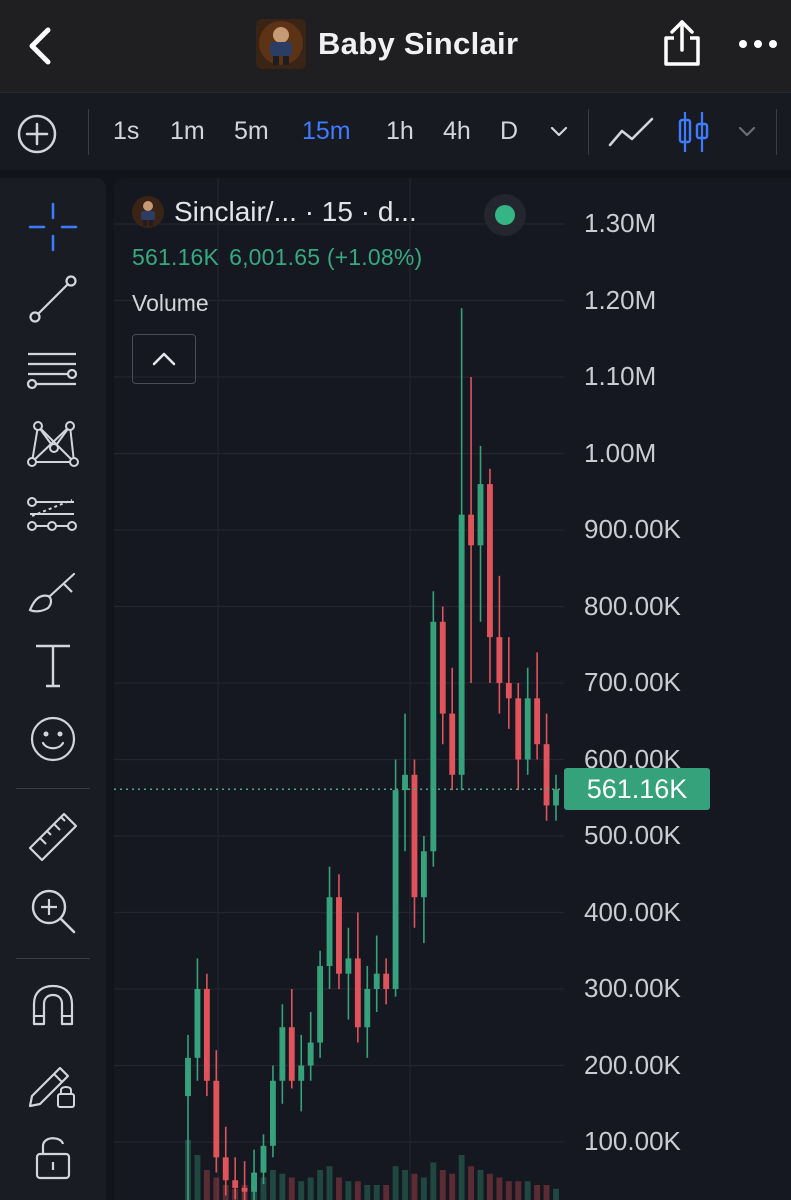  I want to click on chart-type-dropdown-button, so click(747, 134).